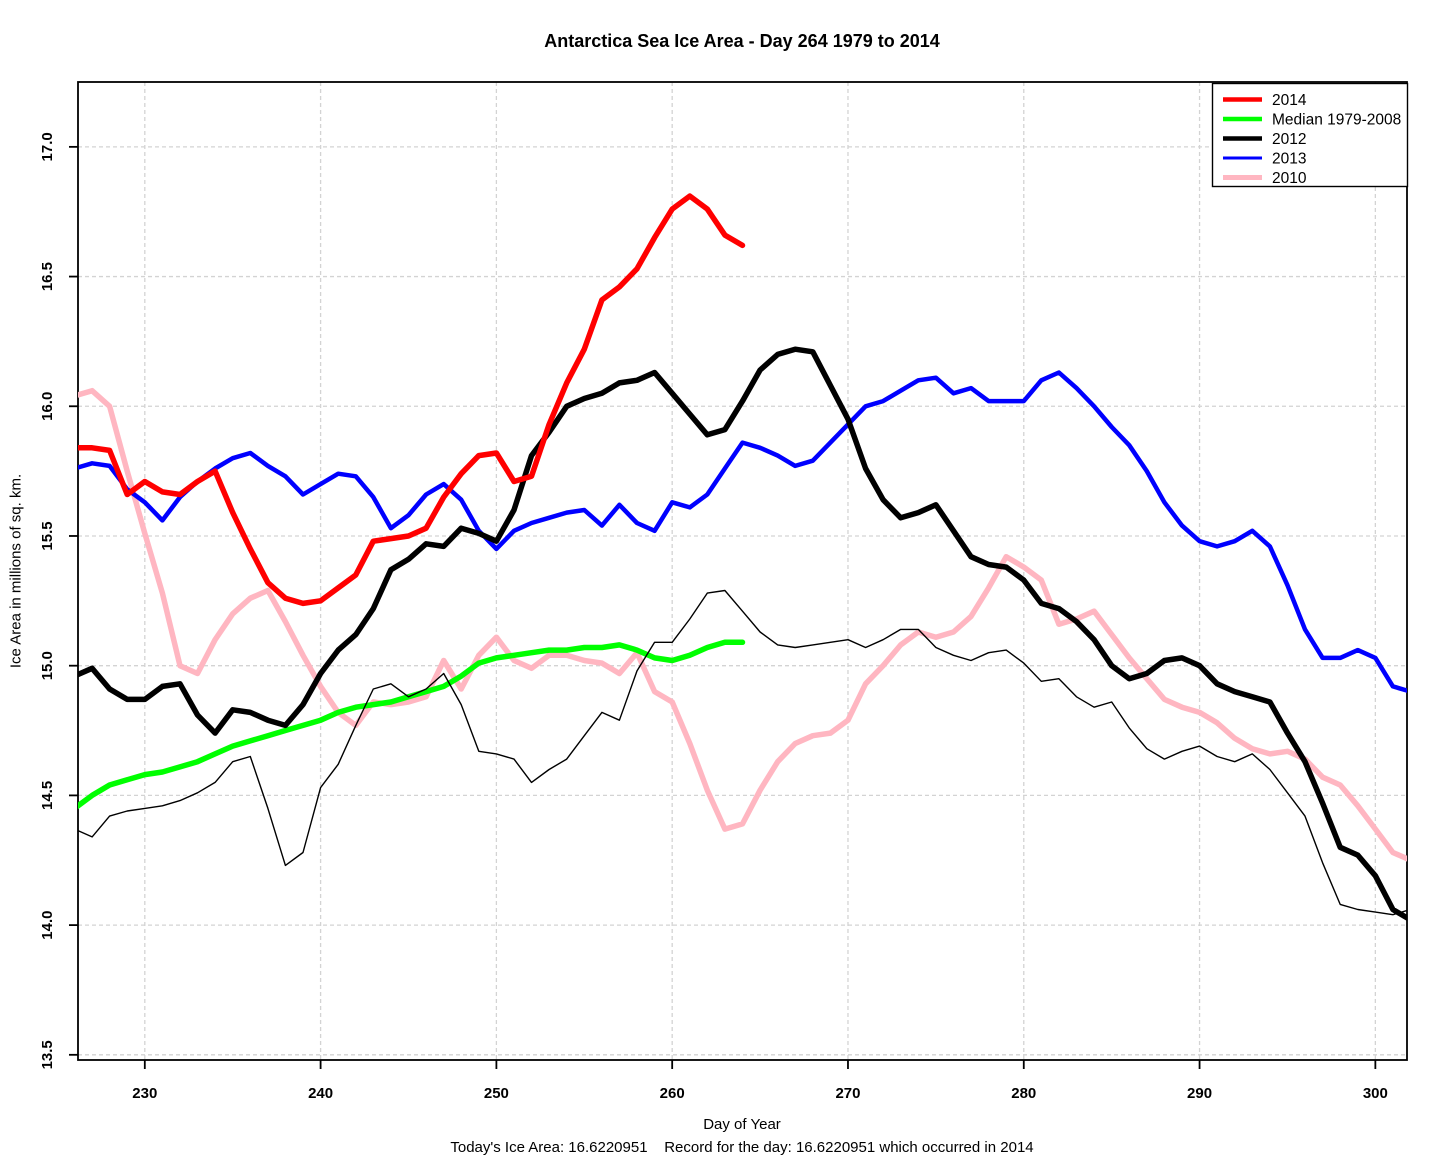 Image resolution: width=1448 pixels, height=1158 pixels. I want to click on legend: 2014 Median 1979-2008 2012 2013 2010, so click(1310, 135).